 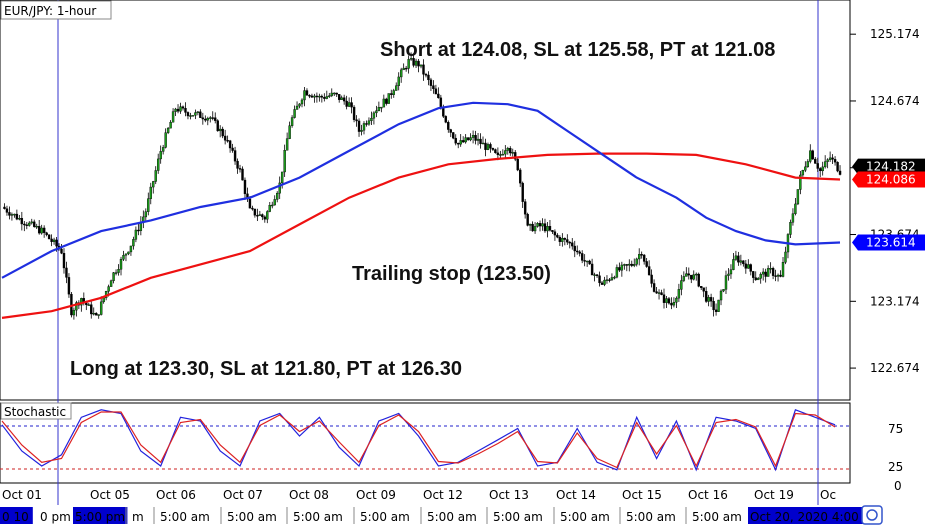 What do you see at coordinates (36, 411) in the screenshot?
I see `stochastic-label-box` at bounding box center [36, 411].